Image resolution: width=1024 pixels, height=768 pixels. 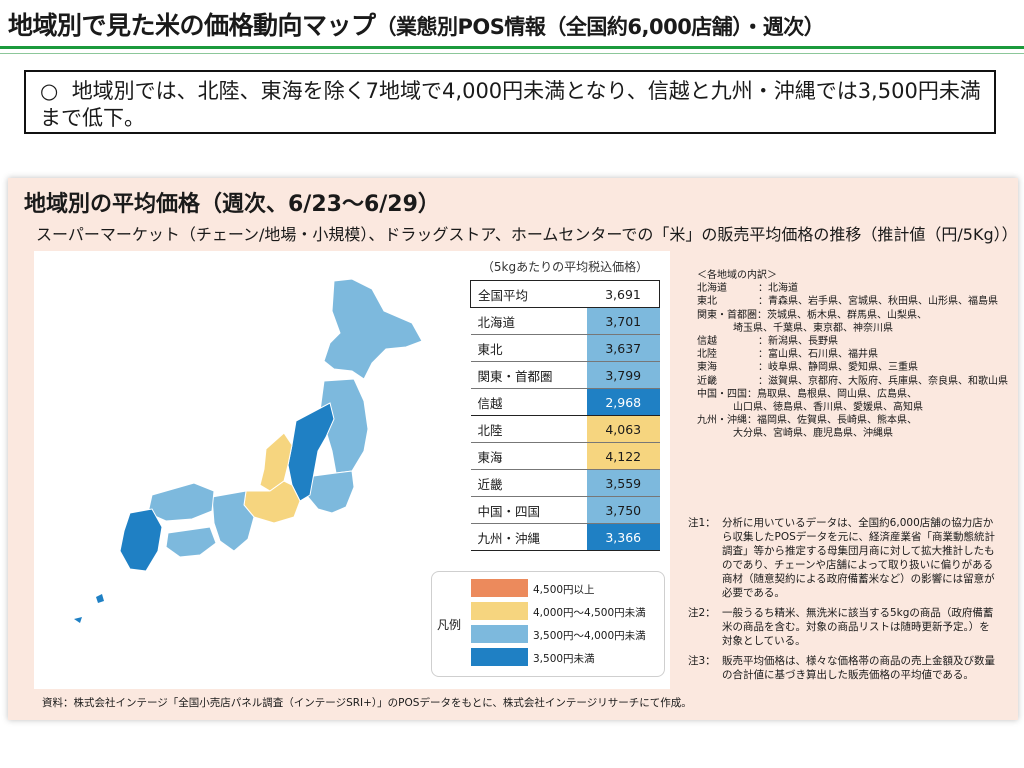 I want to click on table-row: 東北 3,637, so click(x=565, y=348).